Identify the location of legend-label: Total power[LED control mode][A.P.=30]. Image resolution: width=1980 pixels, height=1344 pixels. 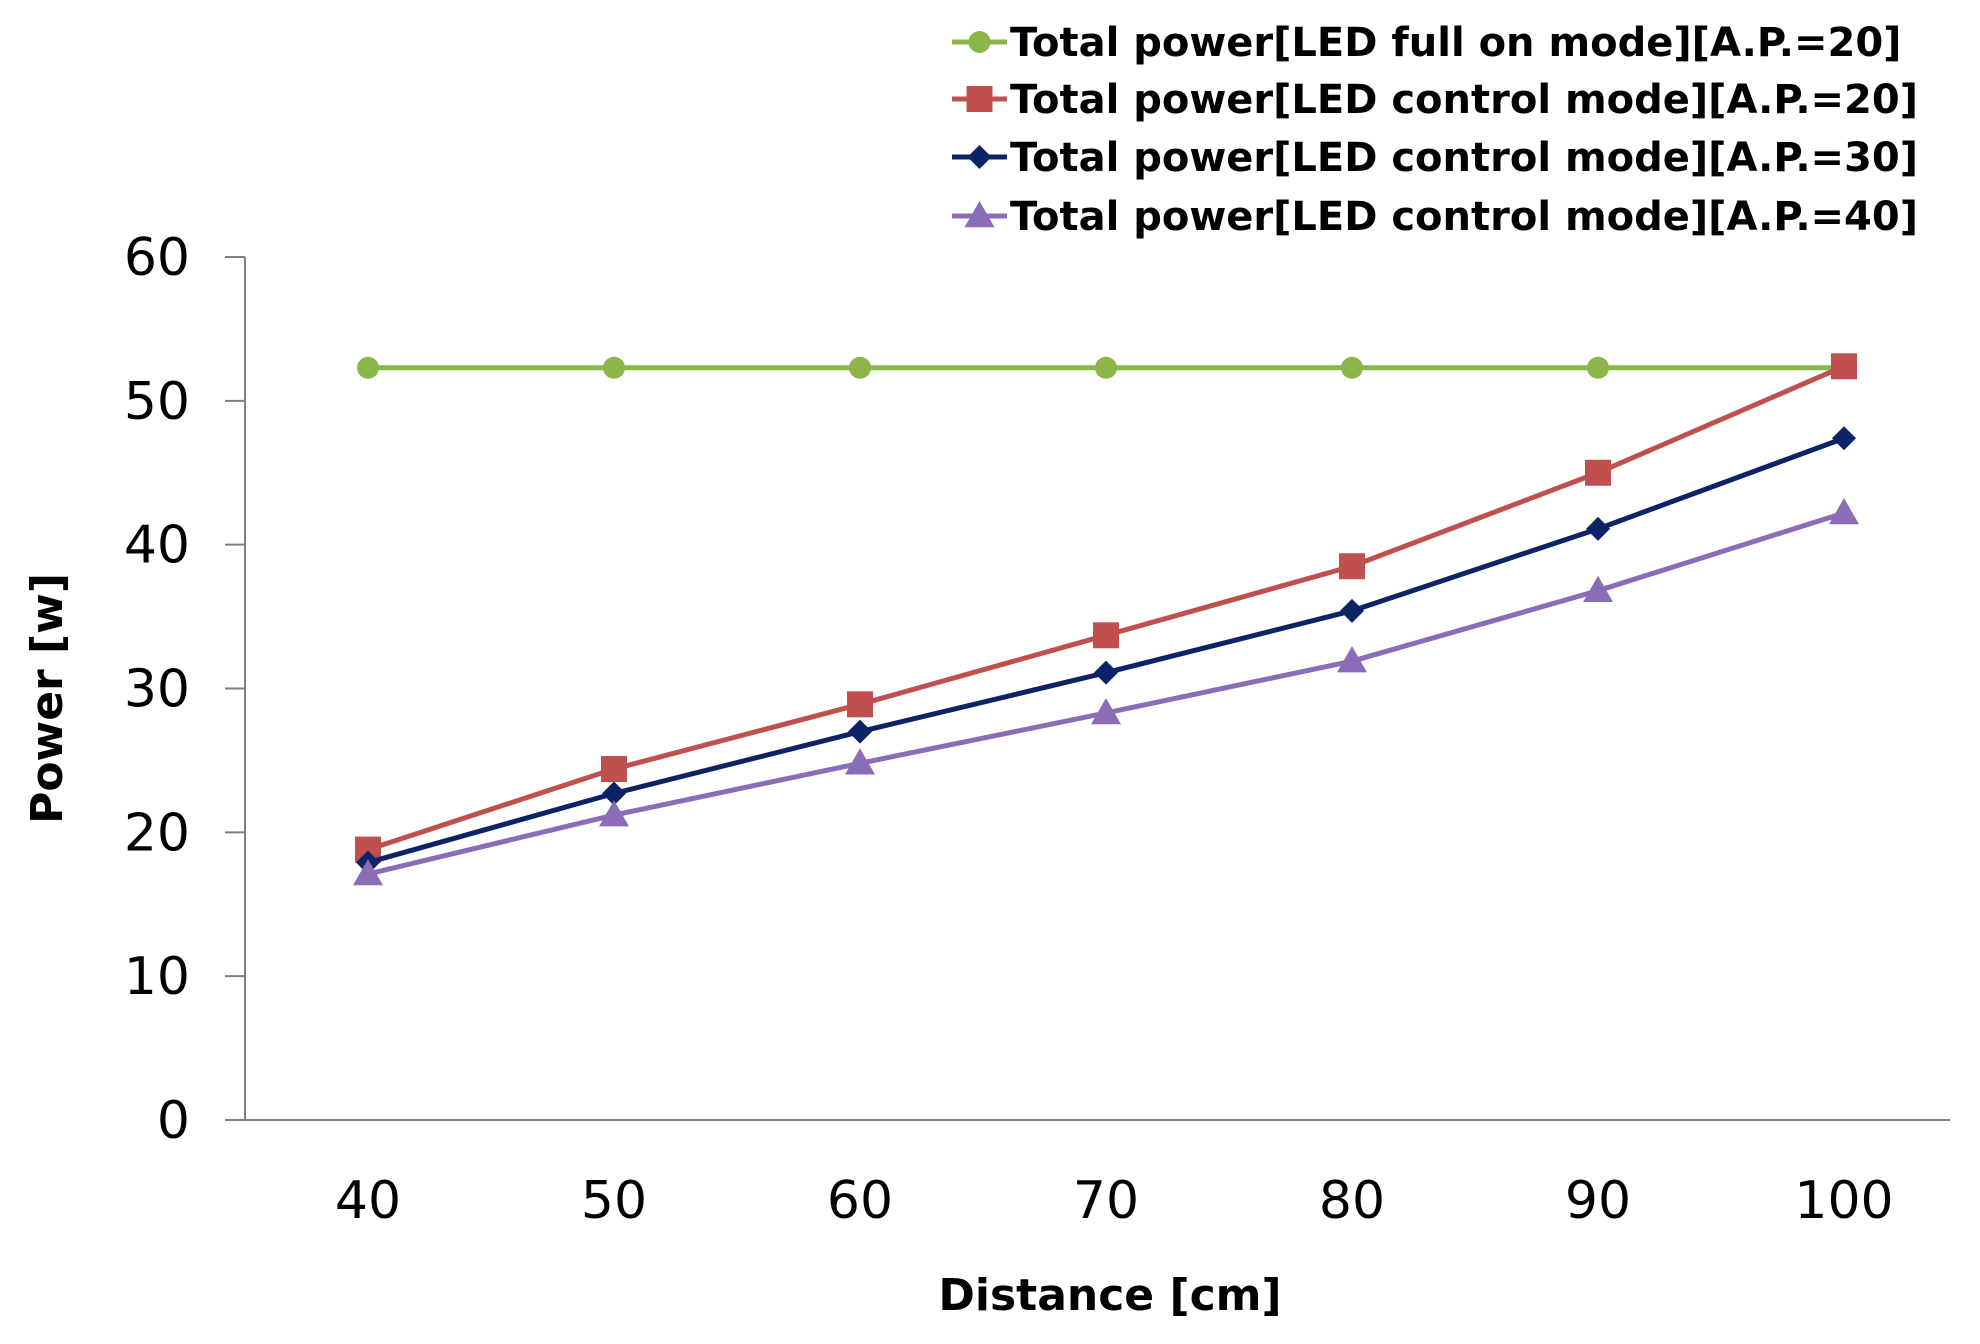
(1464, 158).